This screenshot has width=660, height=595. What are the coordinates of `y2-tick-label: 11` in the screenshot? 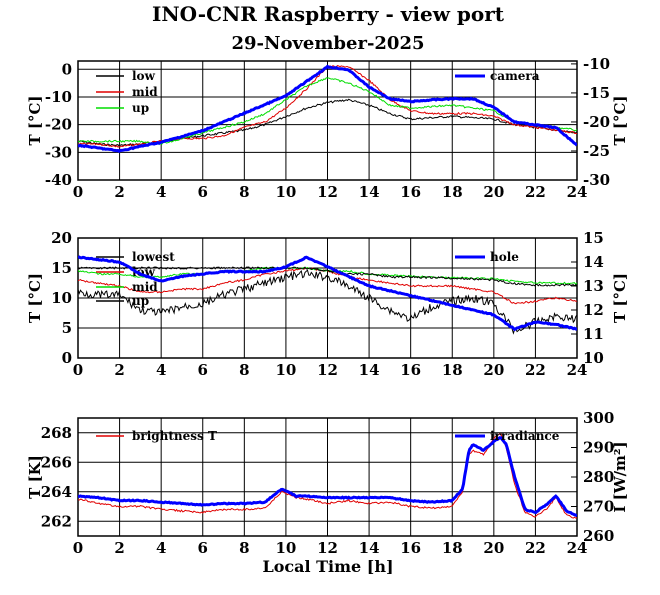 It's located at (593, 334).